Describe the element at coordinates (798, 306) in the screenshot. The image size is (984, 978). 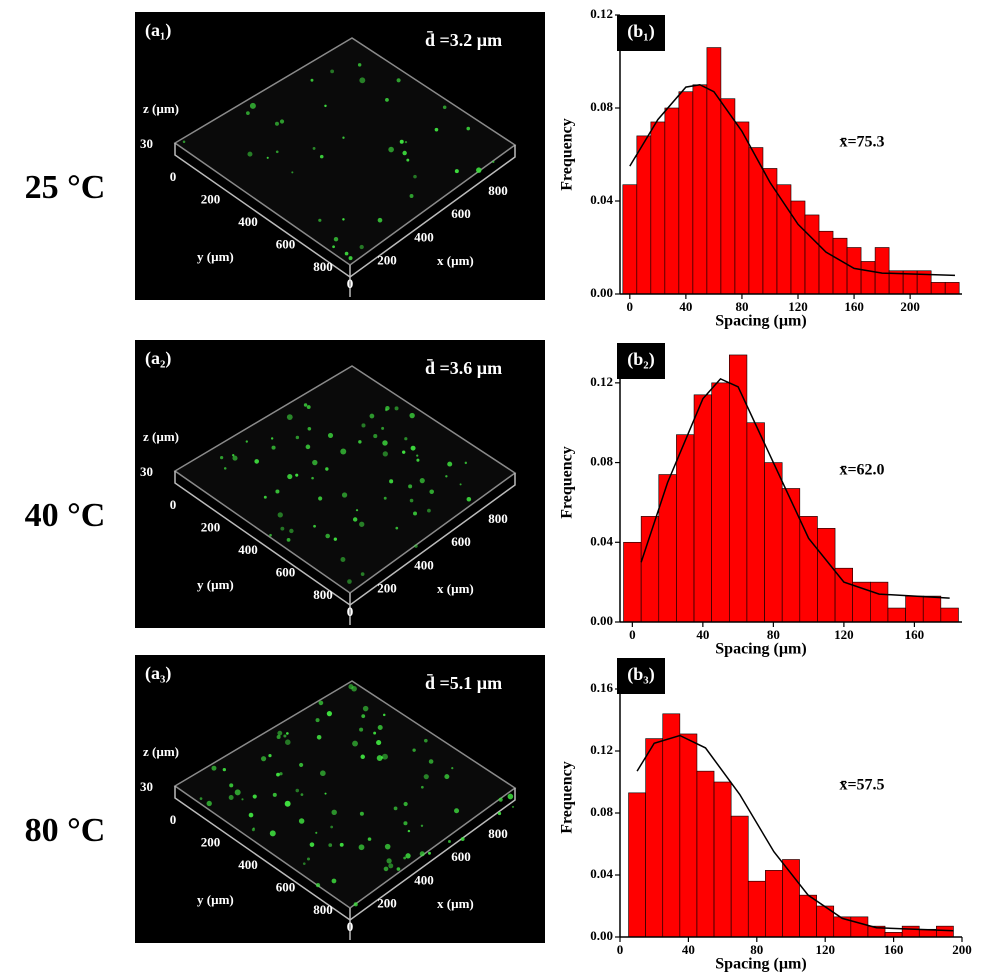
I see `x-tick-label: 120` at that location.